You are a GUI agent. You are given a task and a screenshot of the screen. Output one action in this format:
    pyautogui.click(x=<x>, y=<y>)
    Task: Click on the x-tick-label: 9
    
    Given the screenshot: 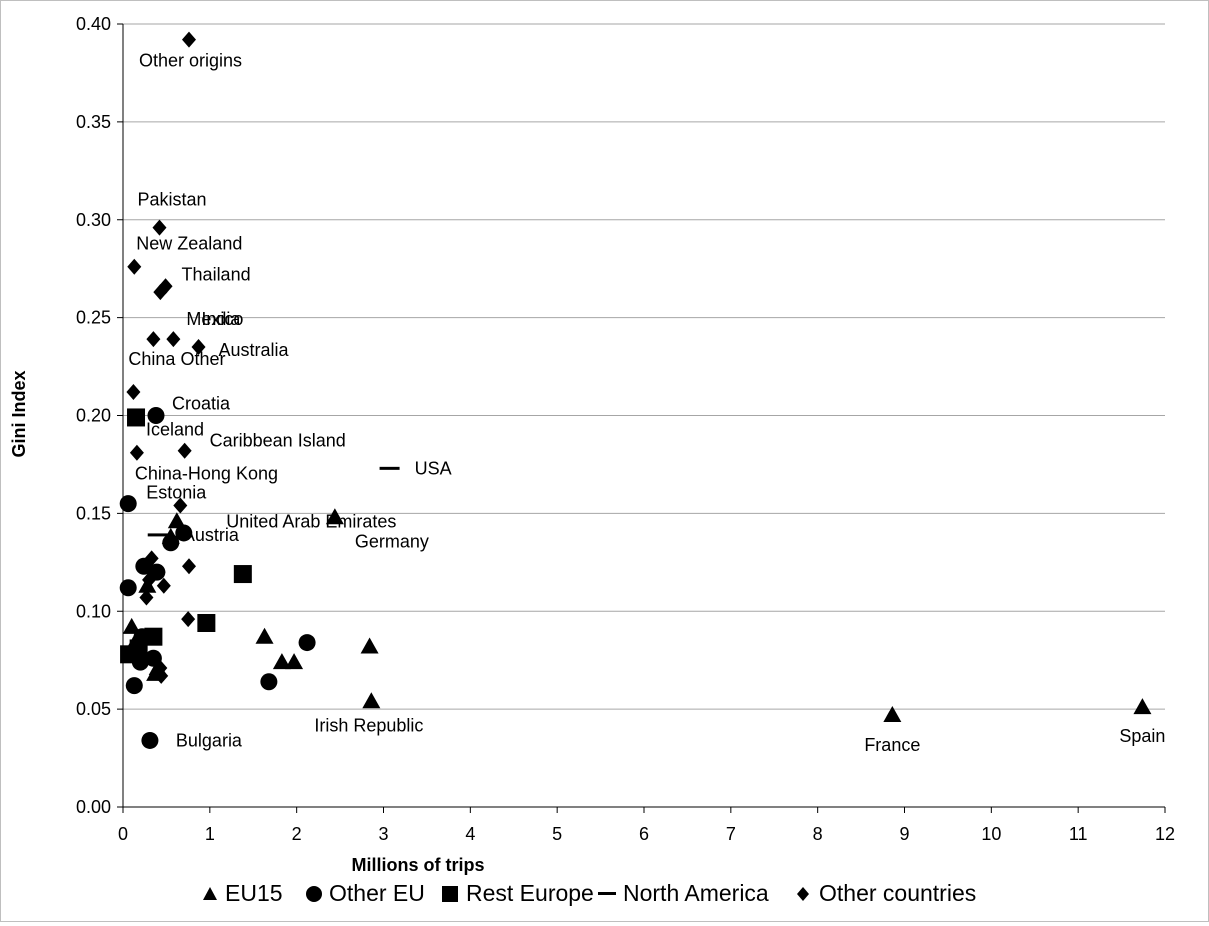 What is the action you would take?
    pyautogui.click(x=904, y=834)
    